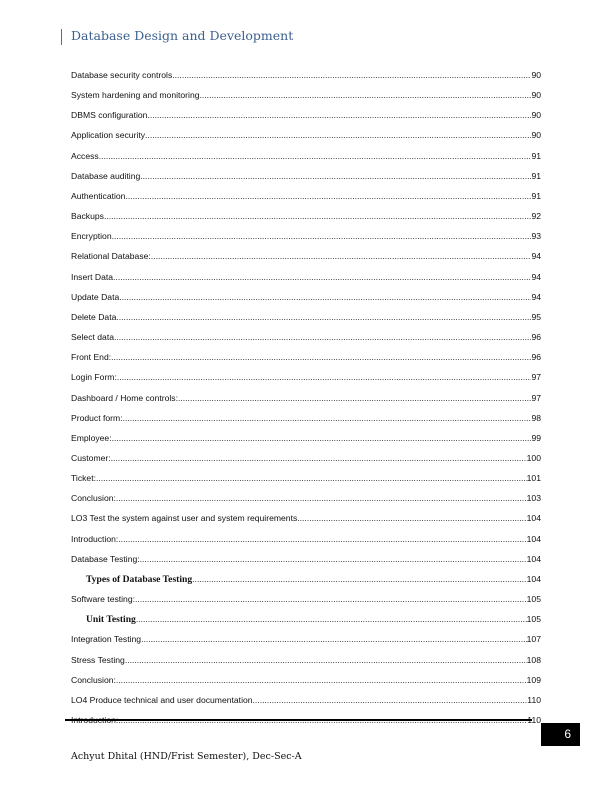 This screenshot has width=612, height=792. What do you see at coordinates (94, 316) in the screenshot?
I see `toc-entry-label: Delete Data` at bounding box center [94, 316].